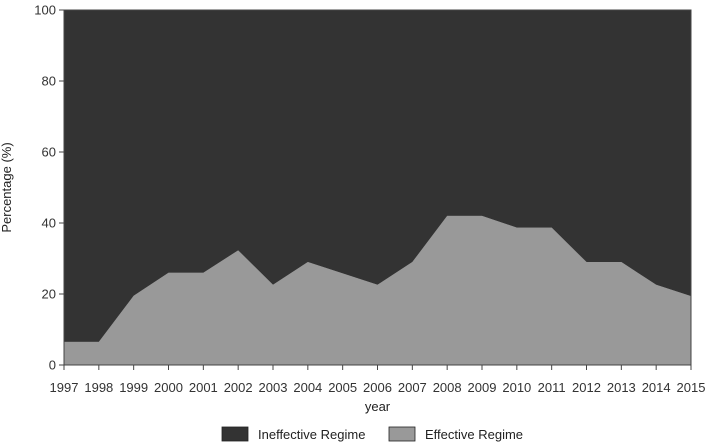 This screenshot has width=706, height=446. What do you see at coordinates (52, 365) in the screenshot?
I see `y-tick-label: 0` at bounding box center [52, 365].